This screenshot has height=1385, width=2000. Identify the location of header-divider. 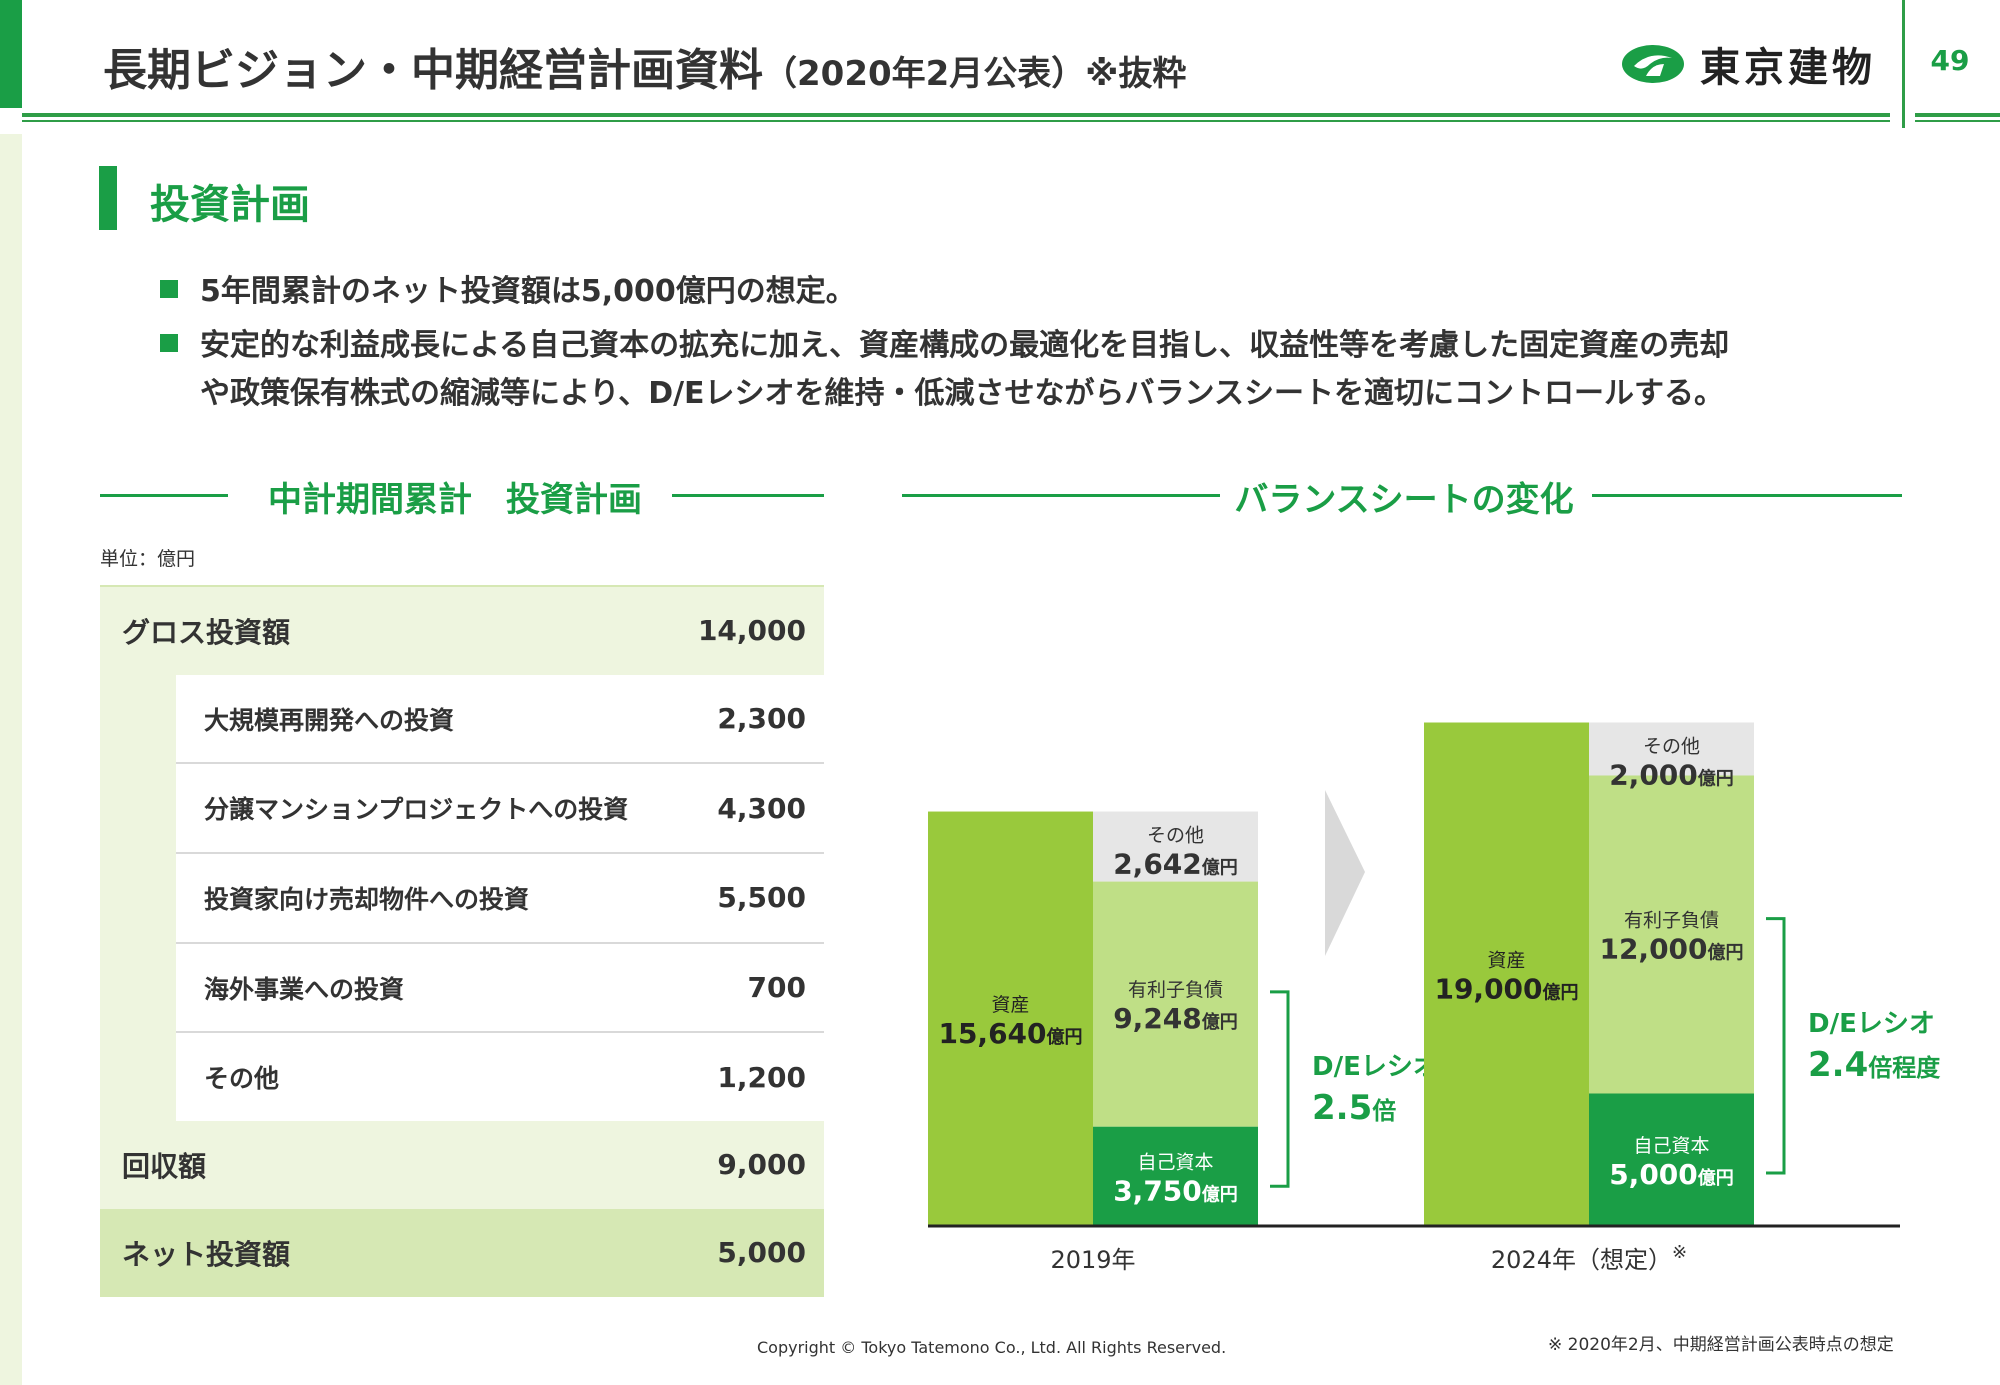
(1903, 64).